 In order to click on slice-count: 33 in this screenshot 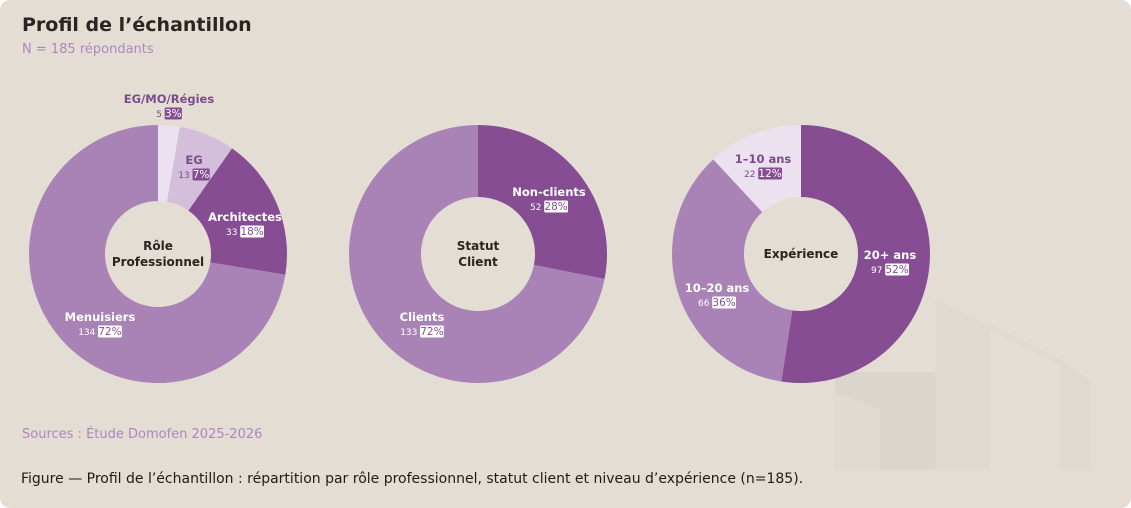, I will do `click(231, 233)`.